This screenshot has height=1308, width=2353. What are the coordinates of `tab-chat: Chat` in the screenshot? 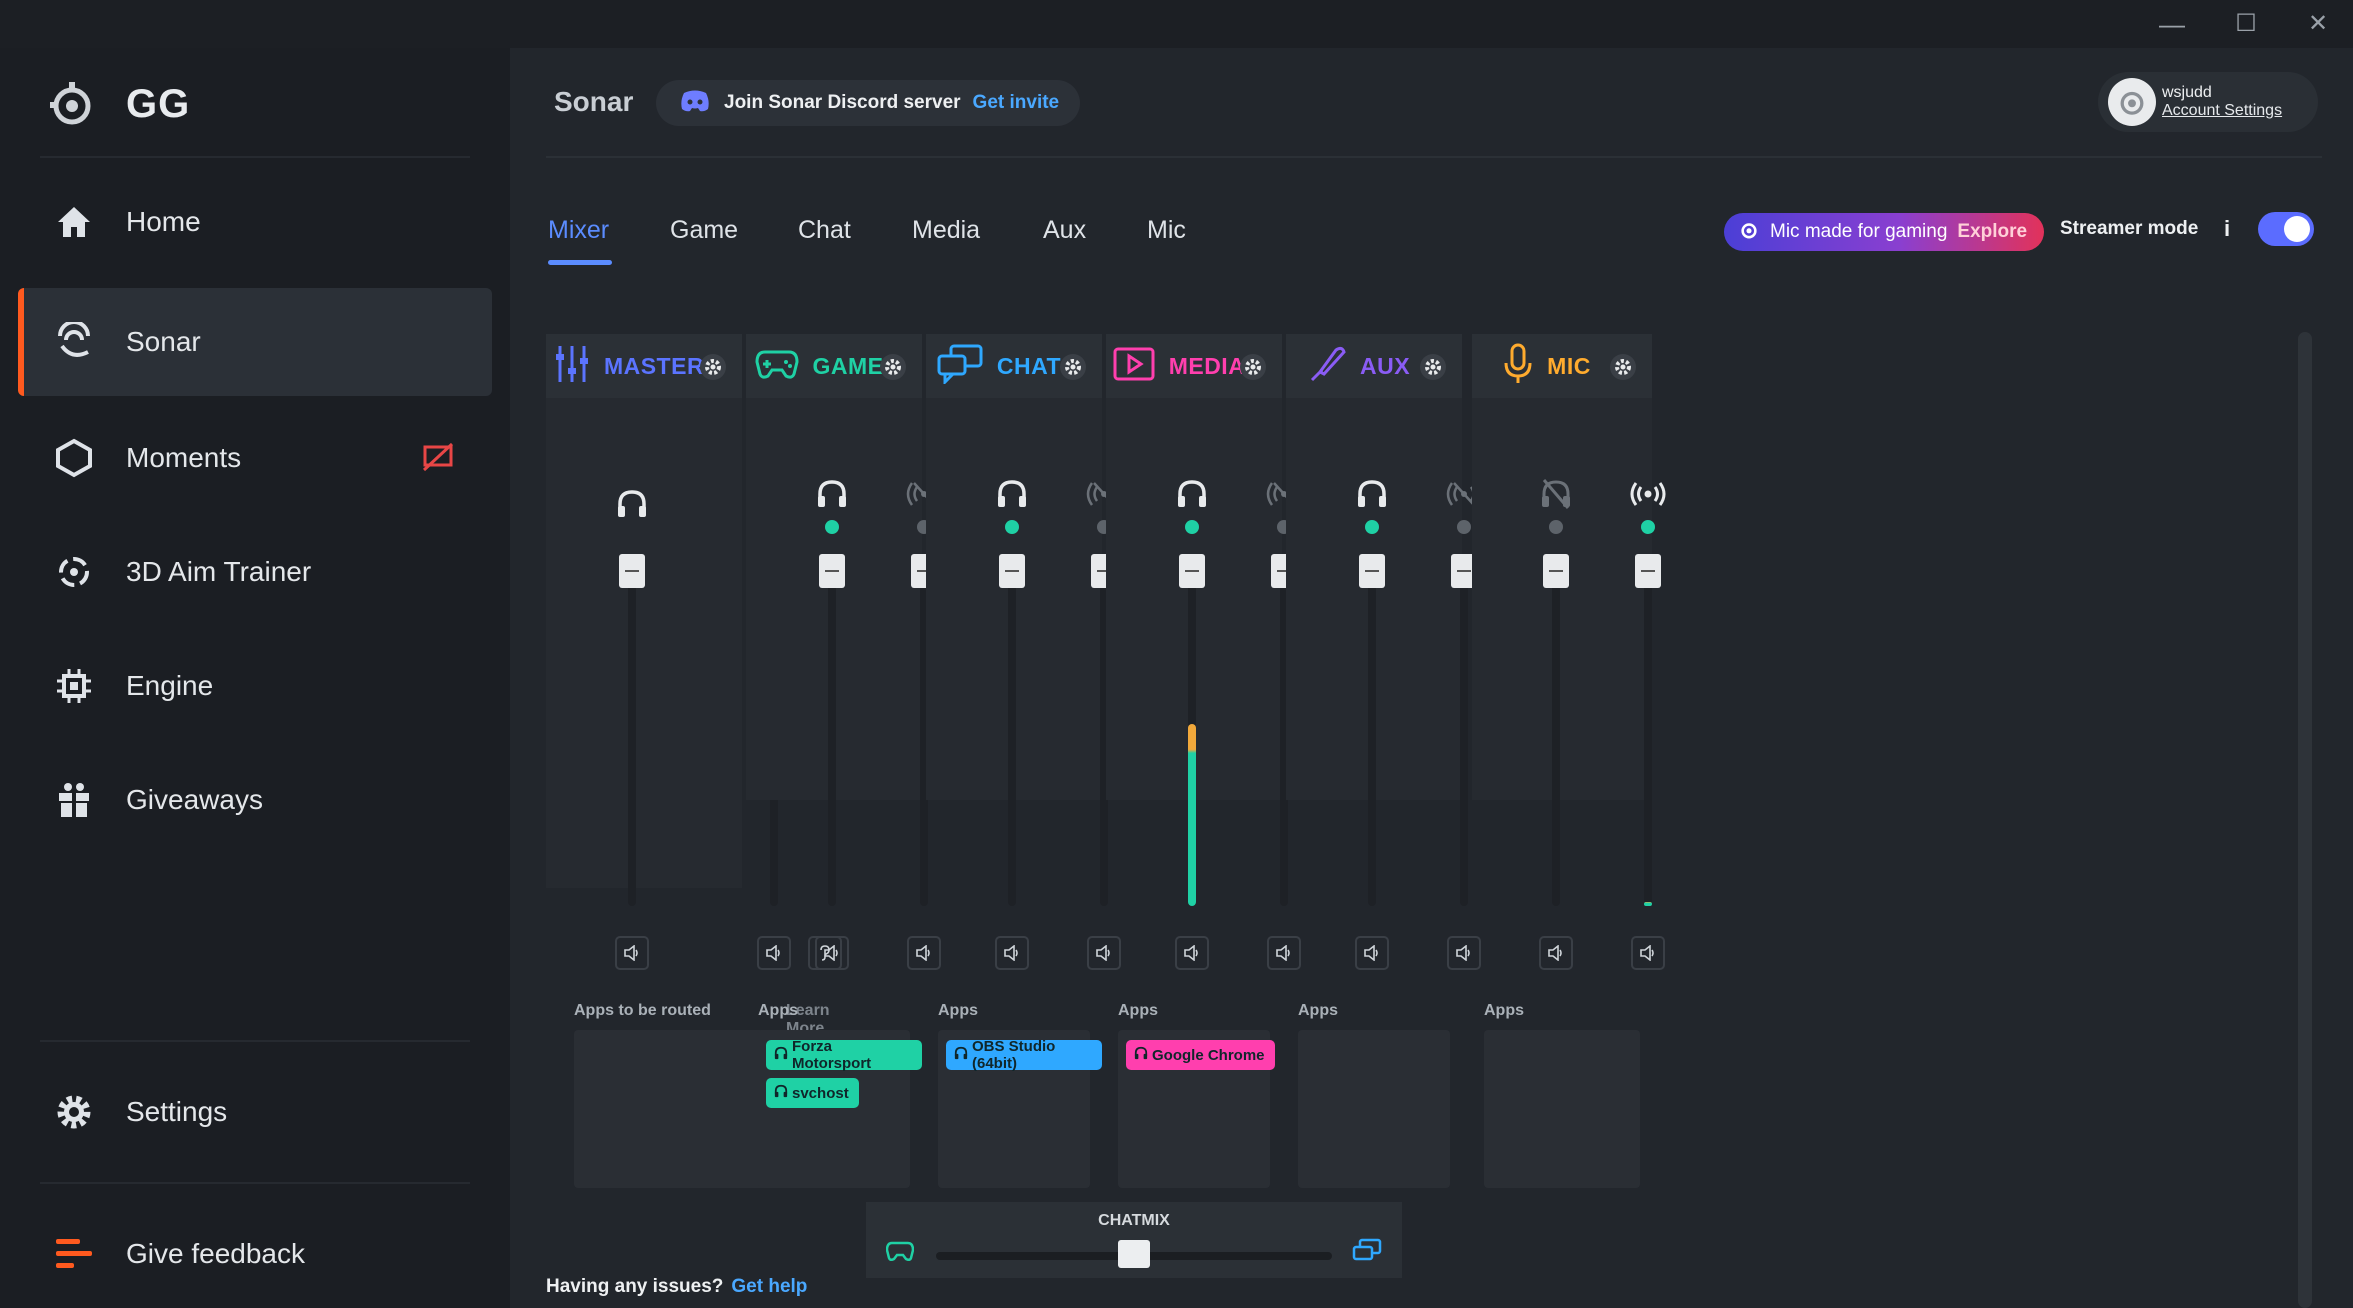 It's located at (824, 230).